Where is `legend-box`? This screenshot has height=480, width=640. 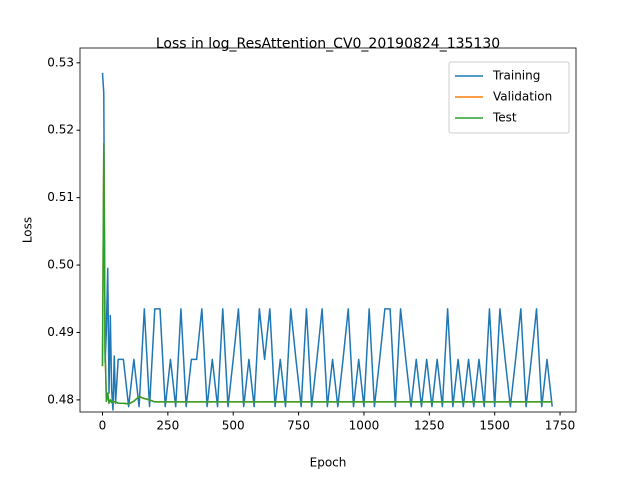
legend-box is located at coordinates (509, 97).